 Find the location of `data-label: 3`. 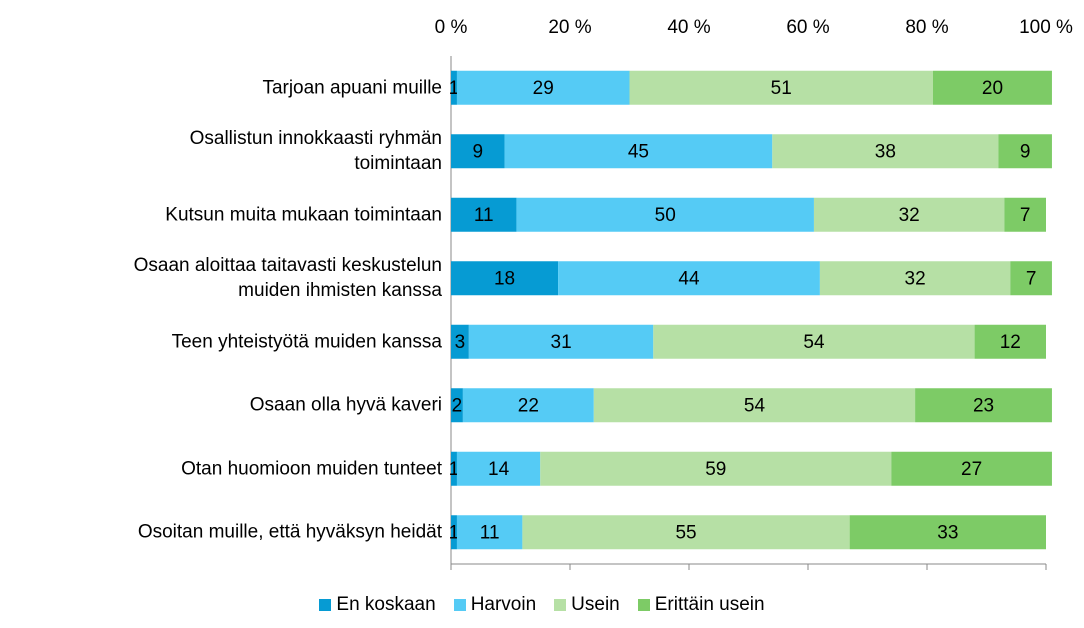

data-label: 3 is located at coordinates (460, 342).